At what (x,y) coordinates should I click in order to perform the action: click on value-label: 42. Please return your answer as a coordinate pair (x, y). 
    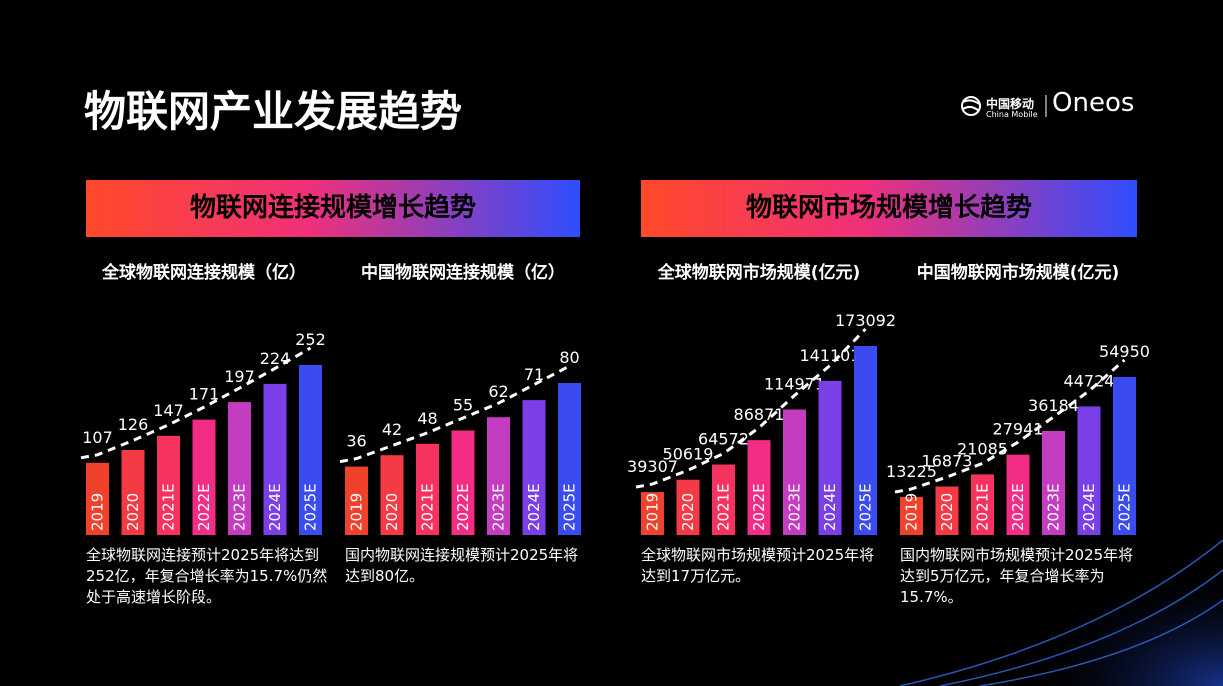
    Looking at the image, I should click on (392, 429).